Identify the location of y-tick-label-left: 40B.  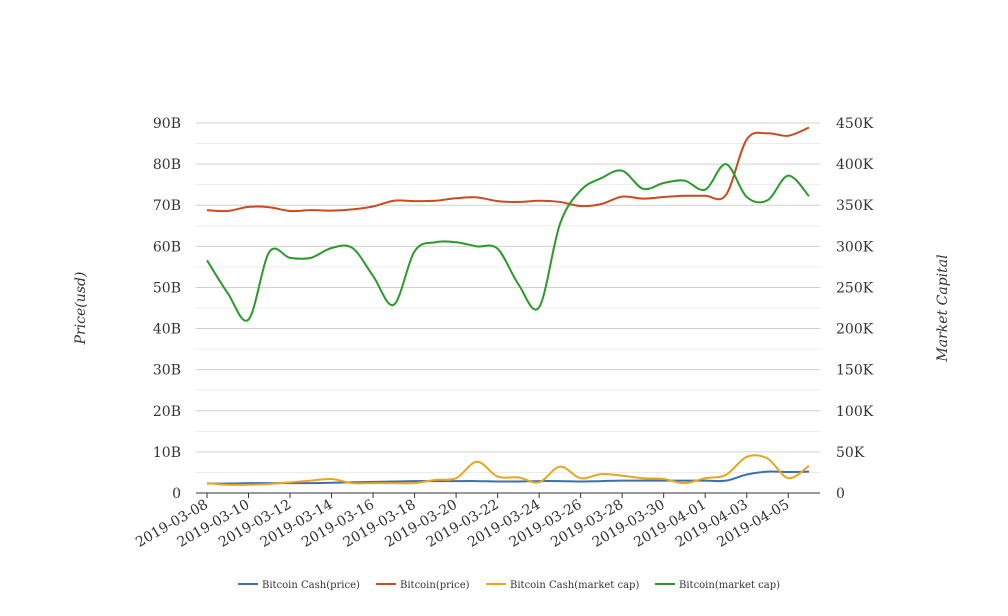
(167, 330).